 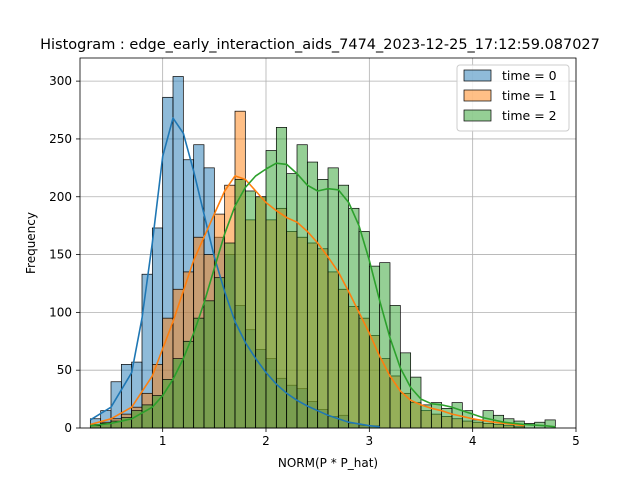 What do you see at coordinates (31, 243) in the screenshot?
I see `y-axis-label: Frequency` at bounding box center [31, 243].